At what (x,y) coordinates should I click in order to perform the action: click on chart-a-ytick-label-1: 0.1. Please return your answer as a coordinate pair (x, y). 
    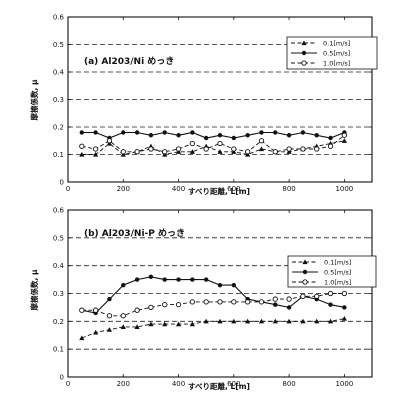
    Looking at the image, I should click on (58, 155).